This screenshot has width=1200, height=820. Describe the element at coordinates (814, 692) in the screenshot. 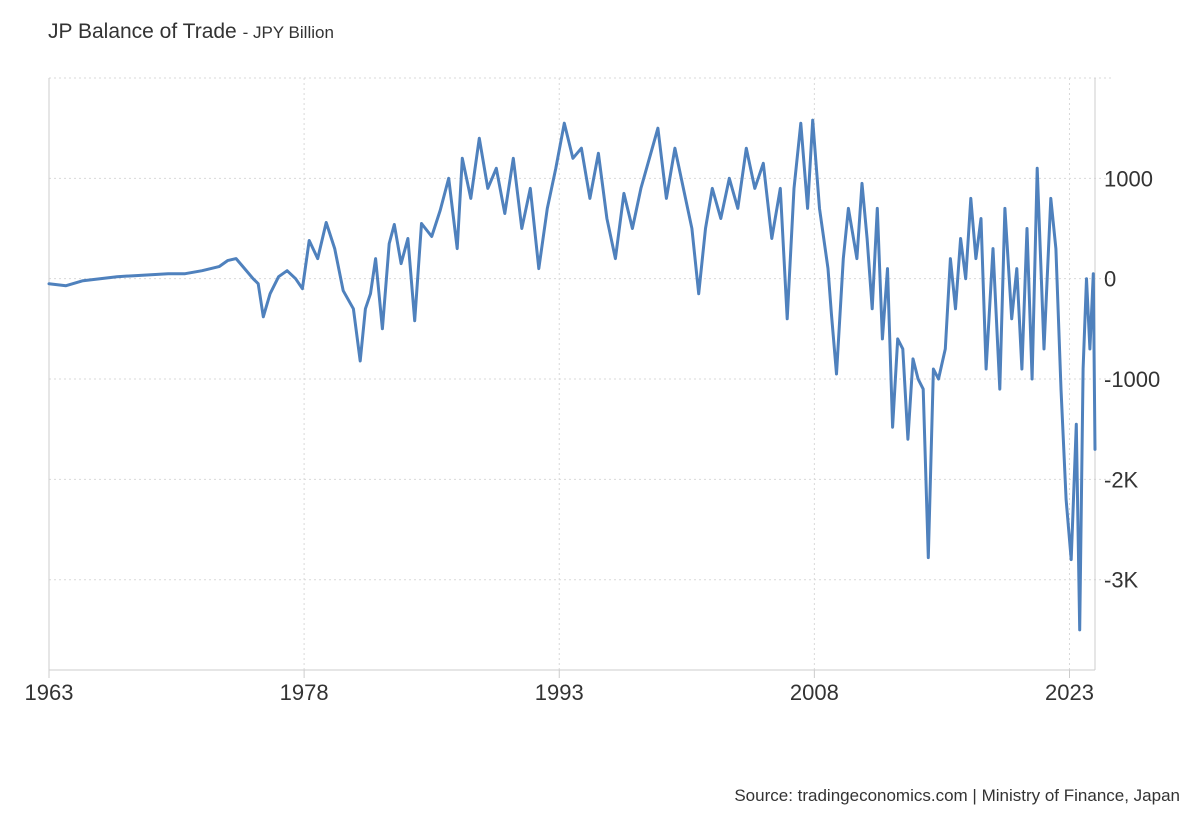

I see `x-tick-label: 2008` at that location.